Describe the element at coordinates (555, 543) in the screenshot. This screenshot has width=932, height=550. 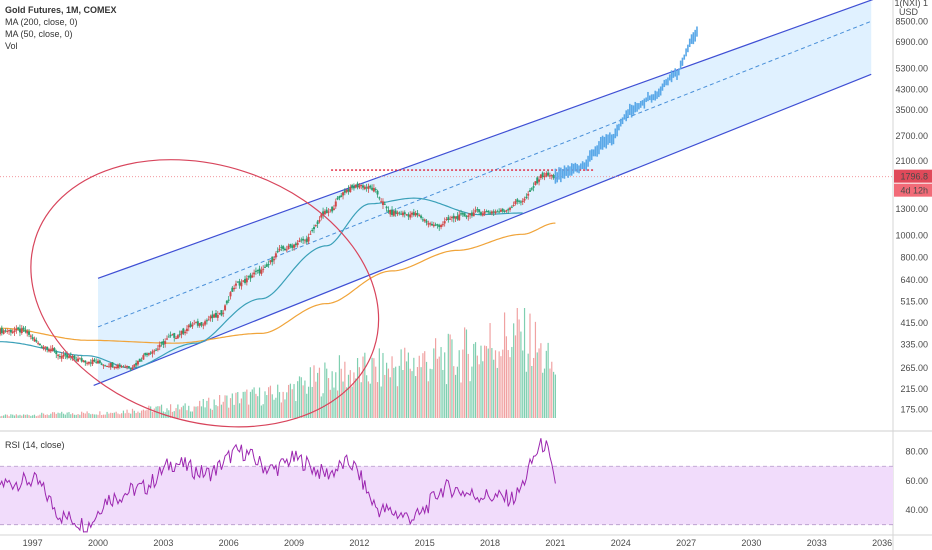
I see `time-tick-label: 2021` at that location.